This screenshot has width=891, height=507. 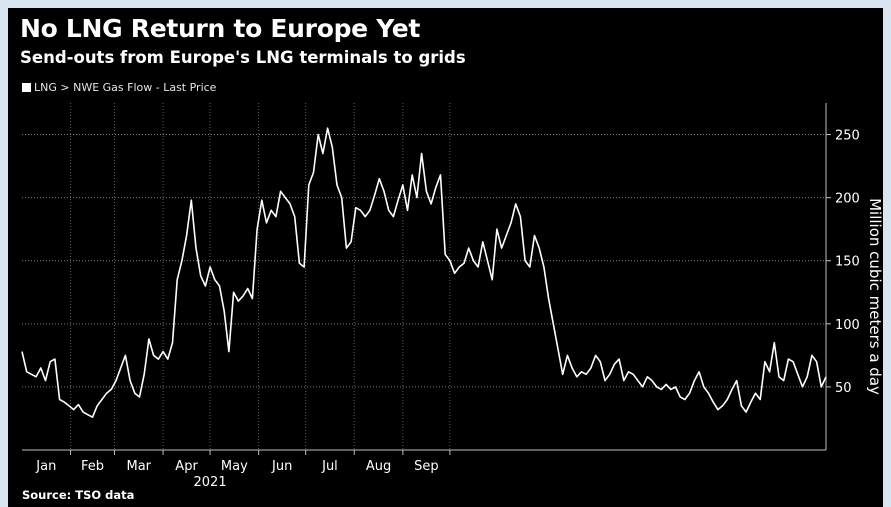 I want to click on x-tick-label: Jun, so click(x=281, y=466).